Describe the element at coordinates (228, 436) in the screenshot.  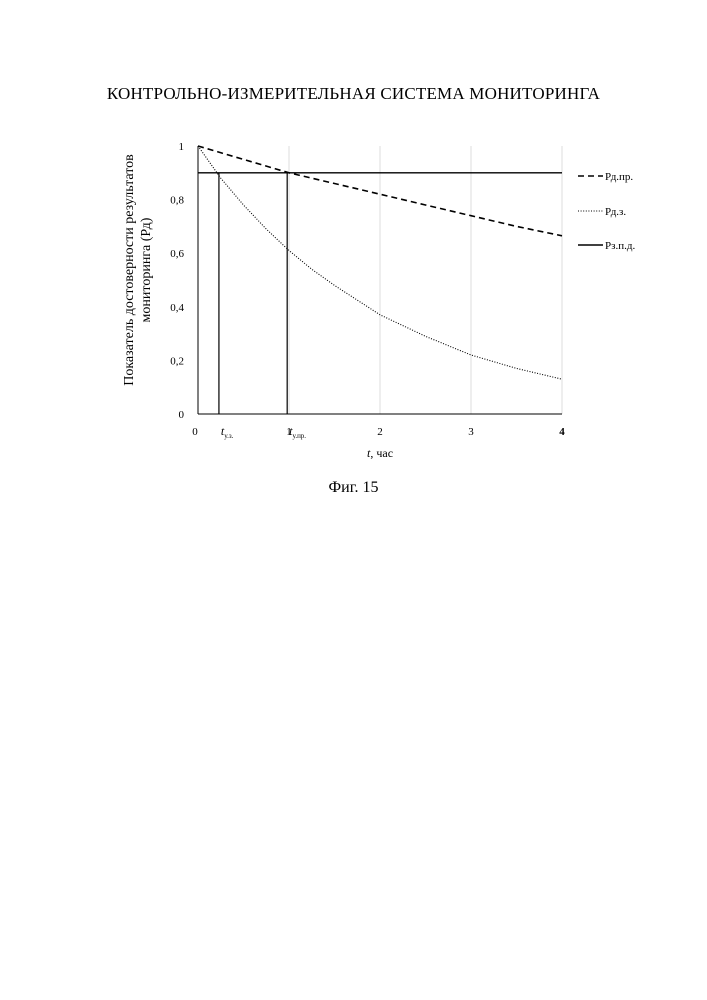
I see `marker-label-sub-0: у.з.` at that location.